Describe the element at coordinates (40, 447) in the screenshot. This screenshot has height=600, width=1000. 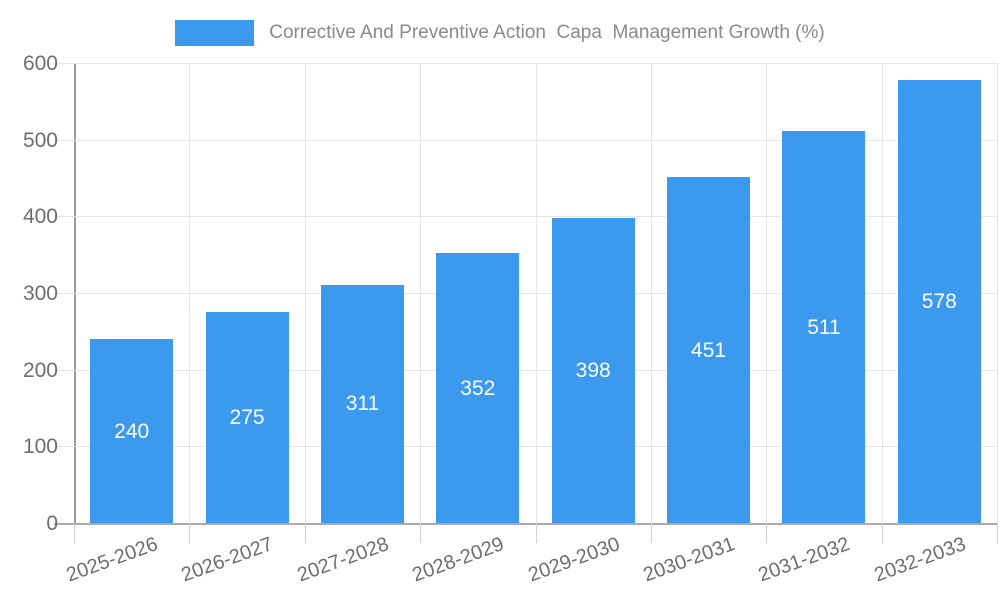
I see `y-axis-tick-label: 100` at that location.